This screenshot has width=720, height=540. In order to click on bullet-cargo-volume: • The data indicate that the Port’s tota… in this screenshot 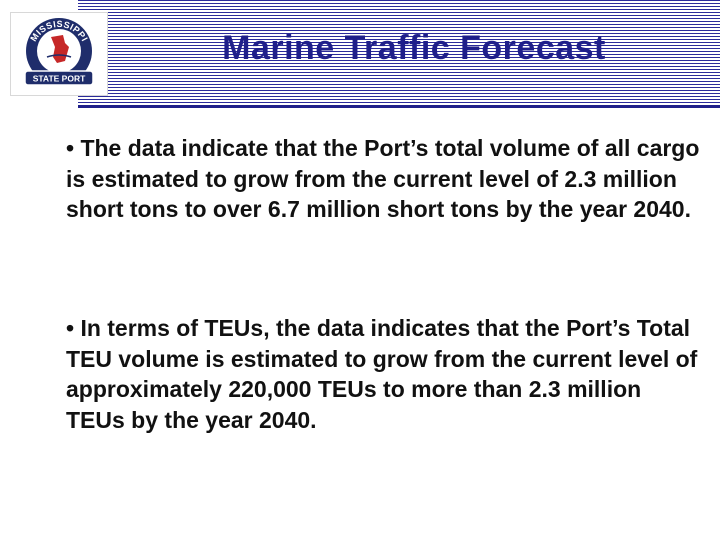, I will do `click(383, 178)`.